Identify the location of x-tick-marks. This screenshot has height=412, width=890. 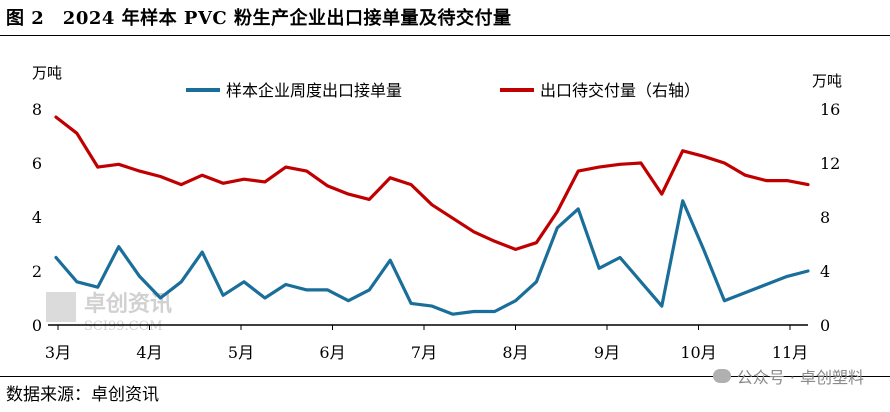
(424, 327).